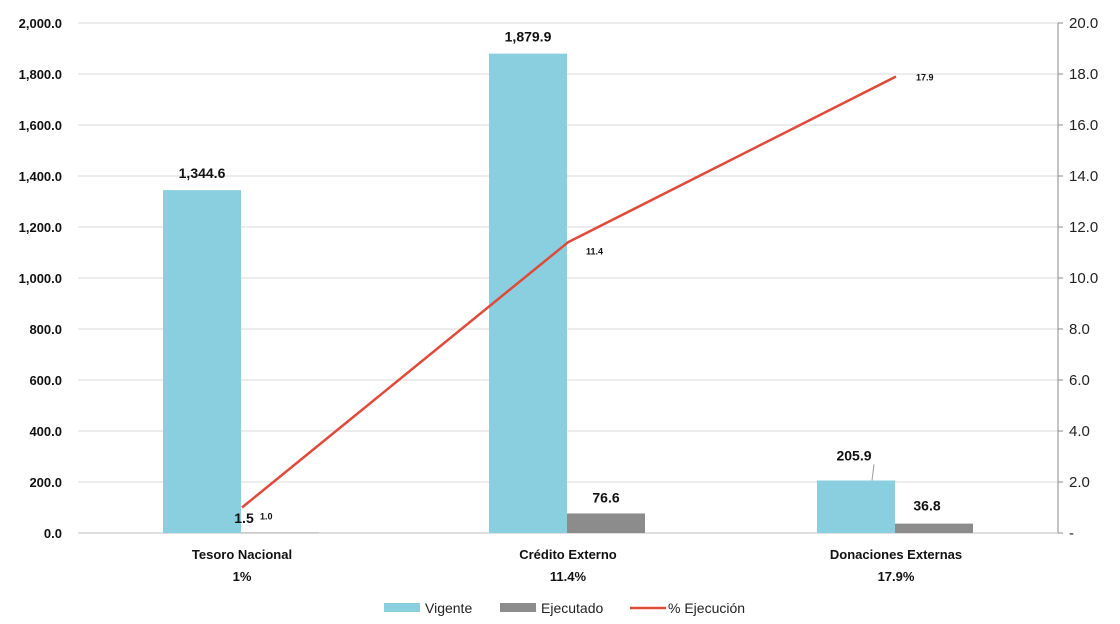  Describe the element at coordinates (1083, 278) in the screenshot. I see `right-tick-label: 10.0` at that location.